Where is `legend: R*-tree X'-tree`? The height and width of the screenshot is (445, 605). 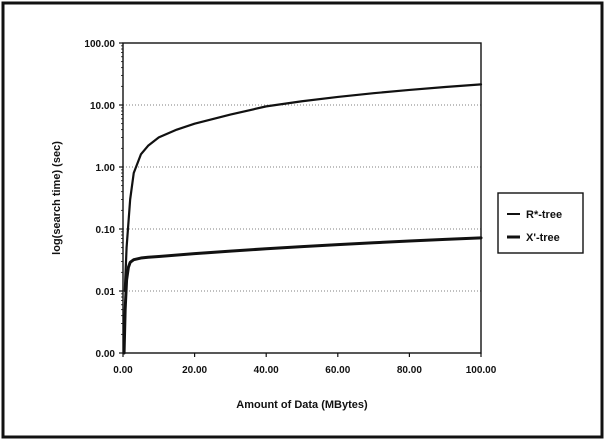
legend: R*-tree X'-tree is located at coordinates (540, 223).